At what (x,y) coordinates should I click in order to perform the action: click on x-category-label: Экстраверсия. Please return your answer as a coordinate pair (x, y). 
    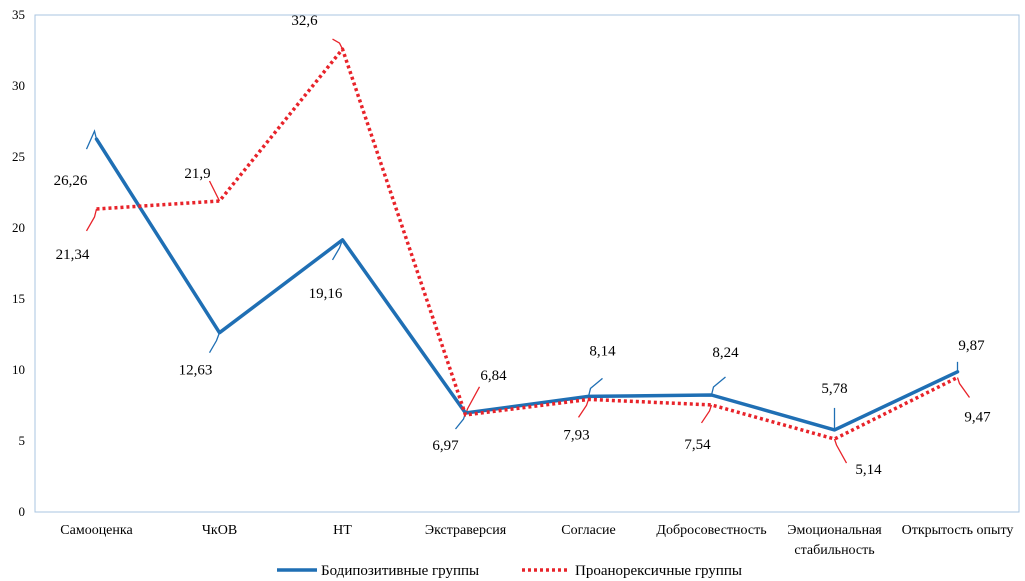
    Looking at the image, I should click on (466, 530).